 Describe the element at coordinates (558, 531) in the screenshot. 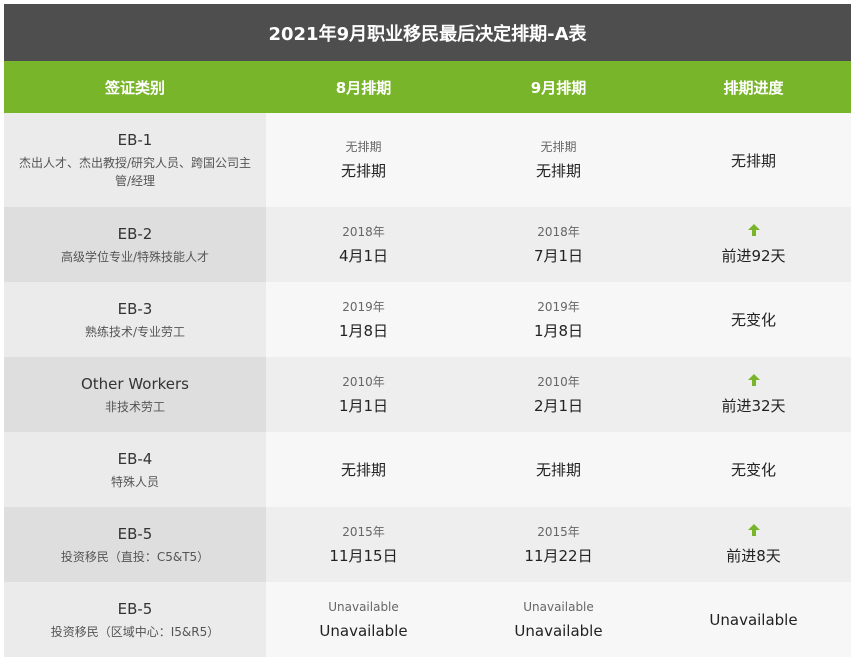

I see `september-year: 2015年` at that location.